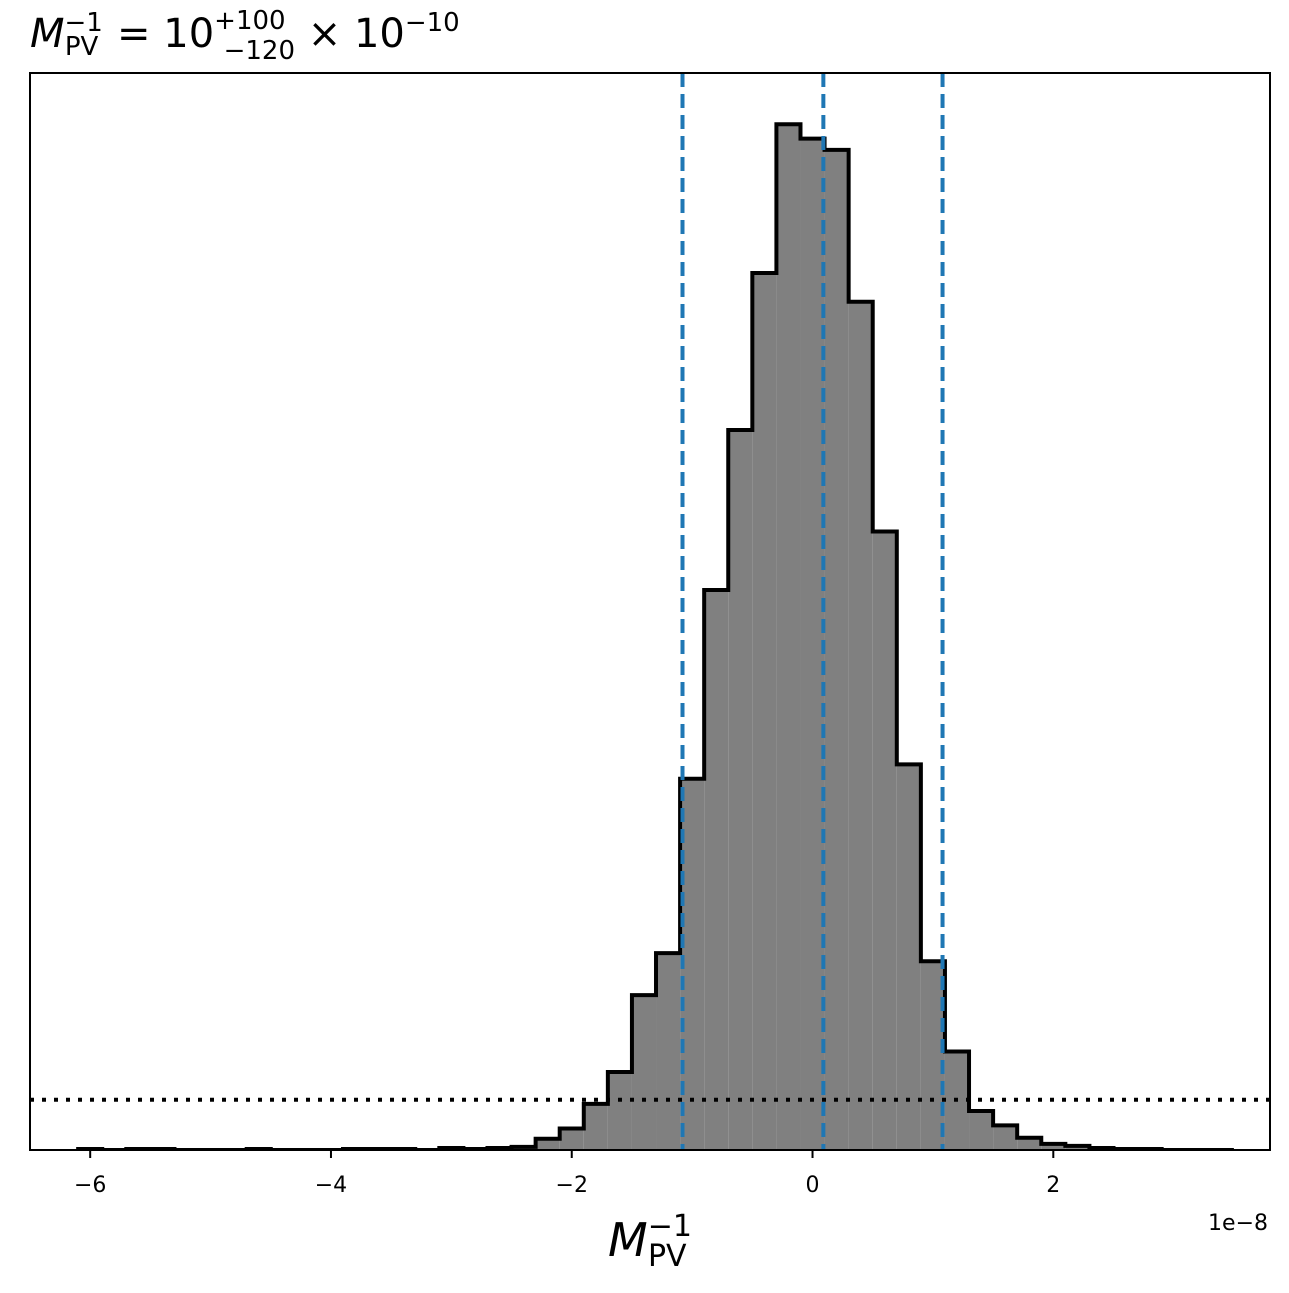  Describe the element at coordinates (1053, 1185) in the screenshot. I see `x-tick-label: 2` at that location.